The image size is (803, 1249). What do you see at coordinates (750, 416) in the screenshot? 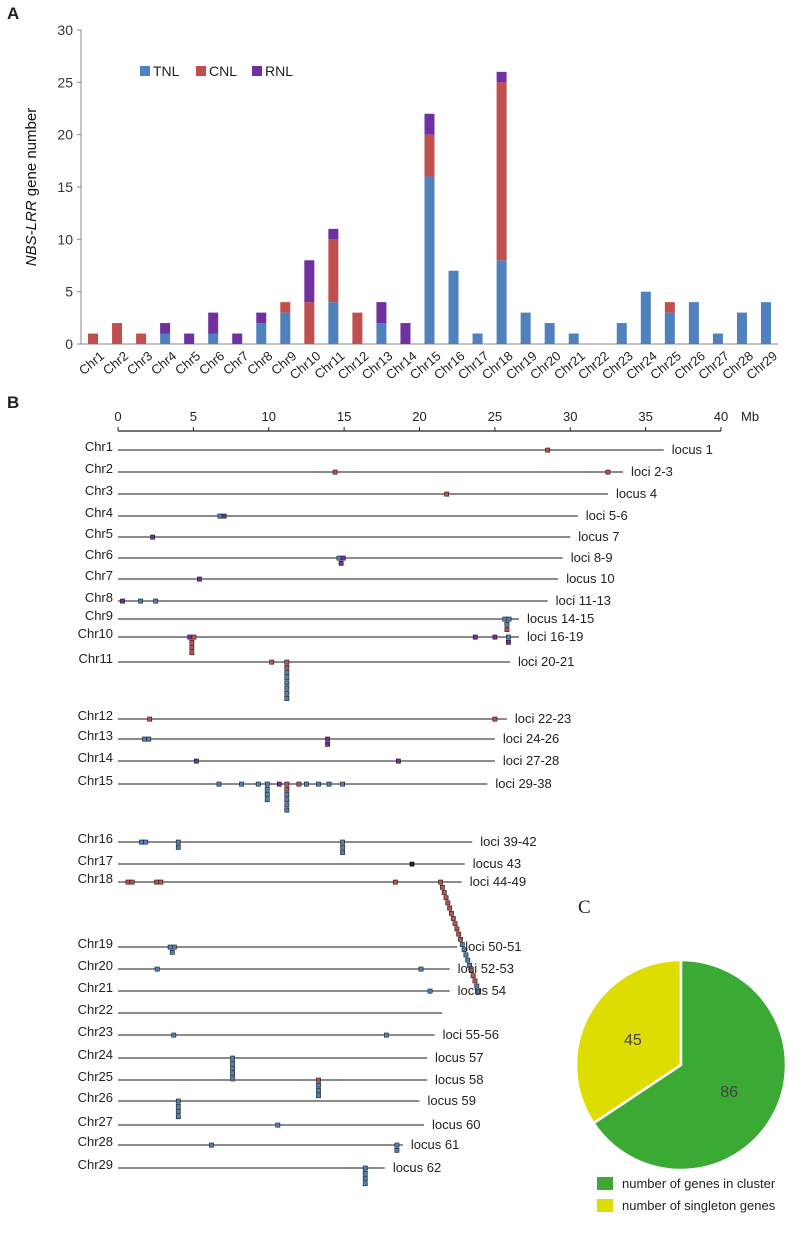
I see `mb-unit-label: Mb` at bounding box center [750, 416].